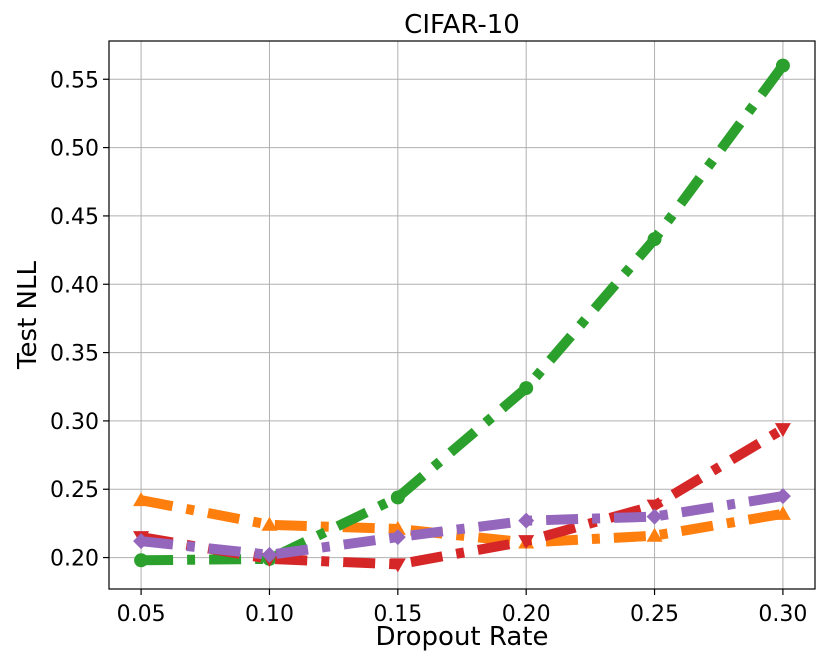  What do you see at coordinates (269, 614) in the screenshot?
I see `x-tick-label: 0.10` at bounding box center [269, 614].